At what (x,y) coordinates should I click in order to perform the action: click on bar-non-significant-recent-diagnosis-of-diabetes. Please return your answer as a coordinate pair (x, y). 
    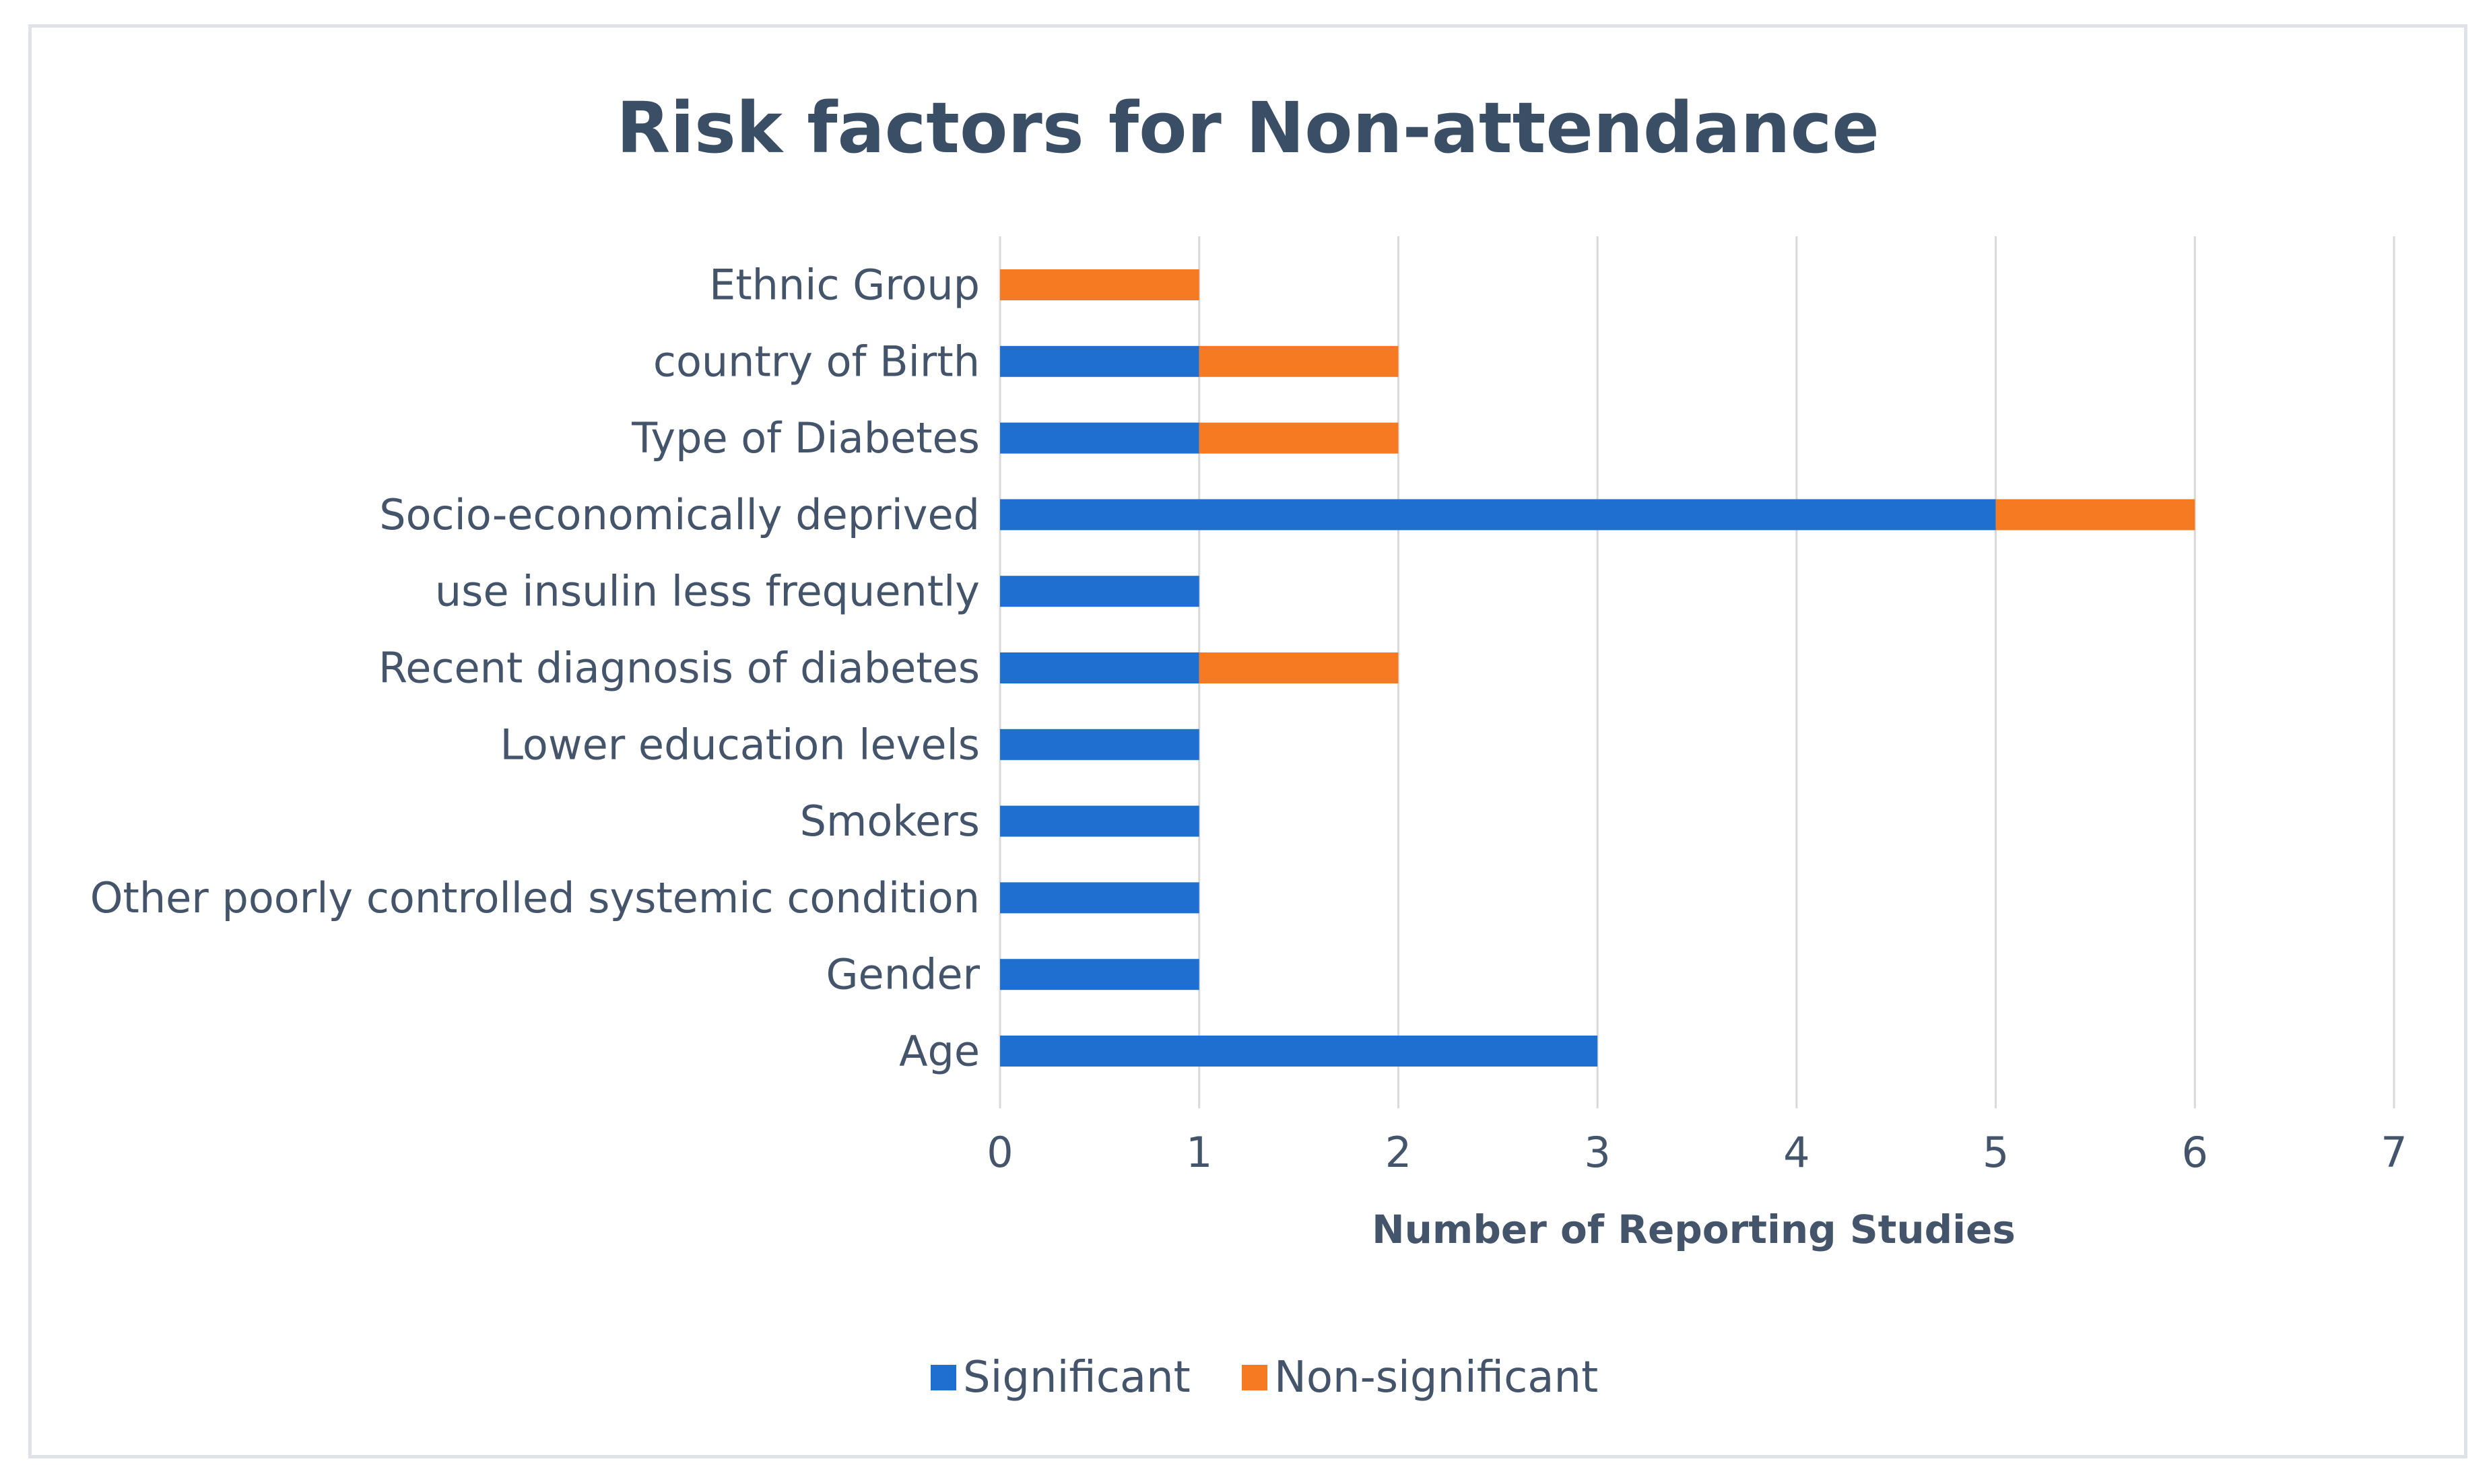
    Looking at the image, I should click on (1299, 667).